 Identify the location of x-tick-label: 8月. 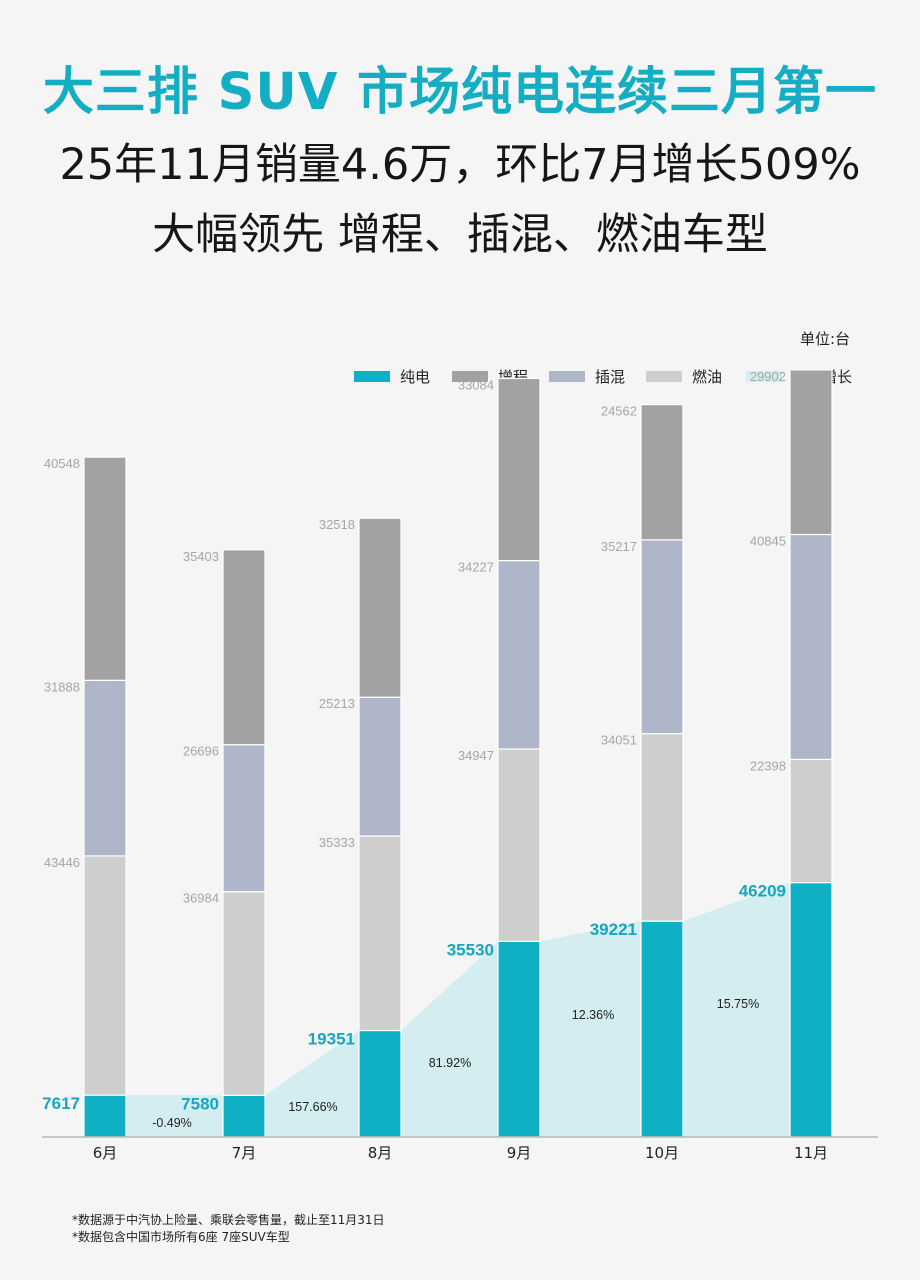
(380, 1153).